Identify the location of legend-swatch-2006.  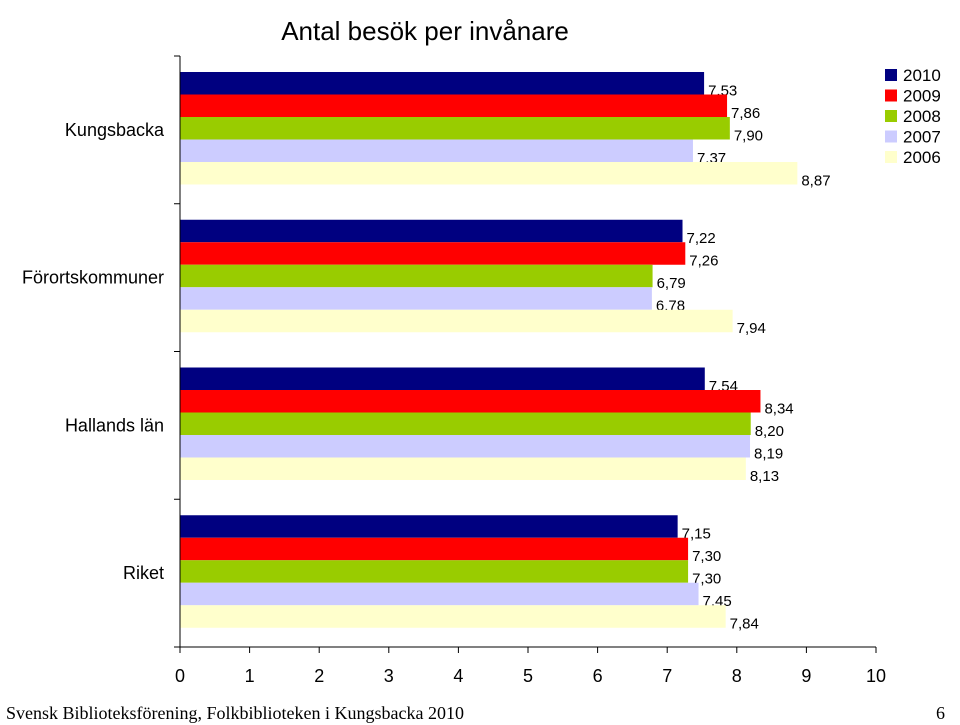
(891, 157).